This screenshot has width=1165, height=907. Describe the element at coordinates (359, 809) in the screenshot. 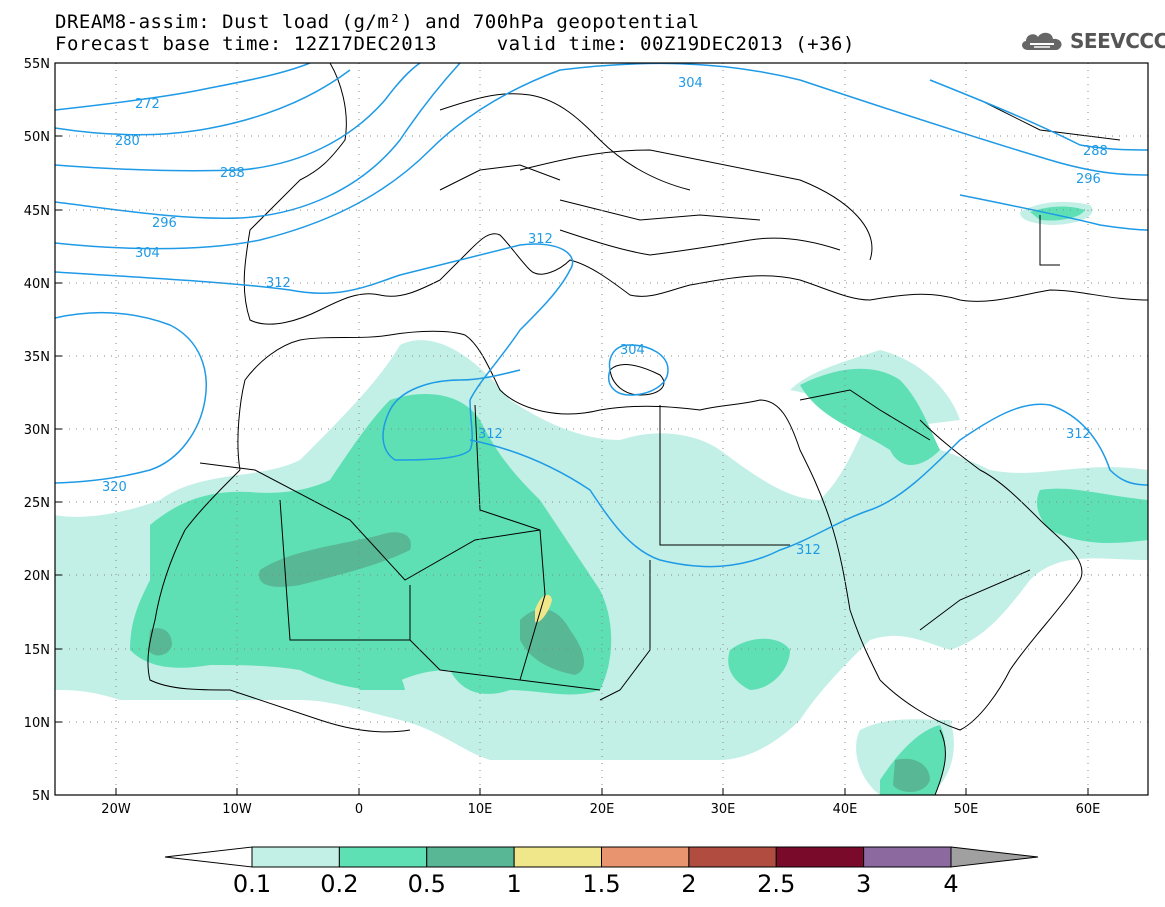

I see `lon-label: 0` at that location.